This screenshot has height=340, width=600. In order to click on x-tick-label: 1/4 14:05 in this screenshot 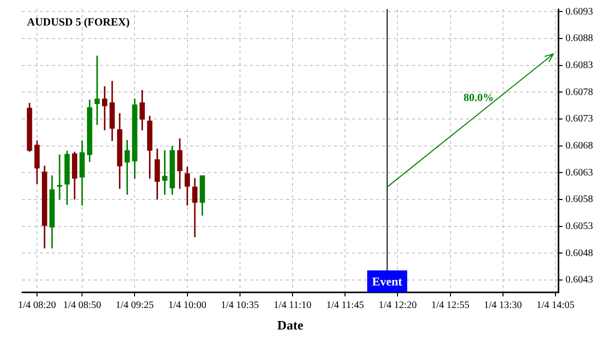, I will do `click(555, 306)`.